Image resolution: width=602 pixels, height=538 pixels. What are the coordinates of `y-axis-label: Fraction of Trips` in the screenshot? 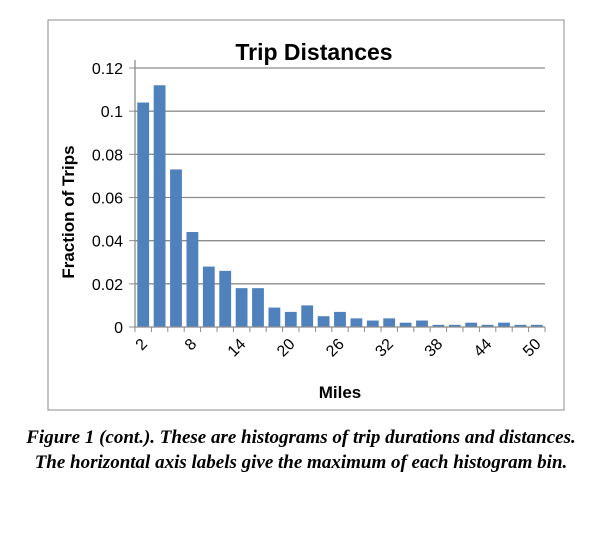 It's located at (68, 211).